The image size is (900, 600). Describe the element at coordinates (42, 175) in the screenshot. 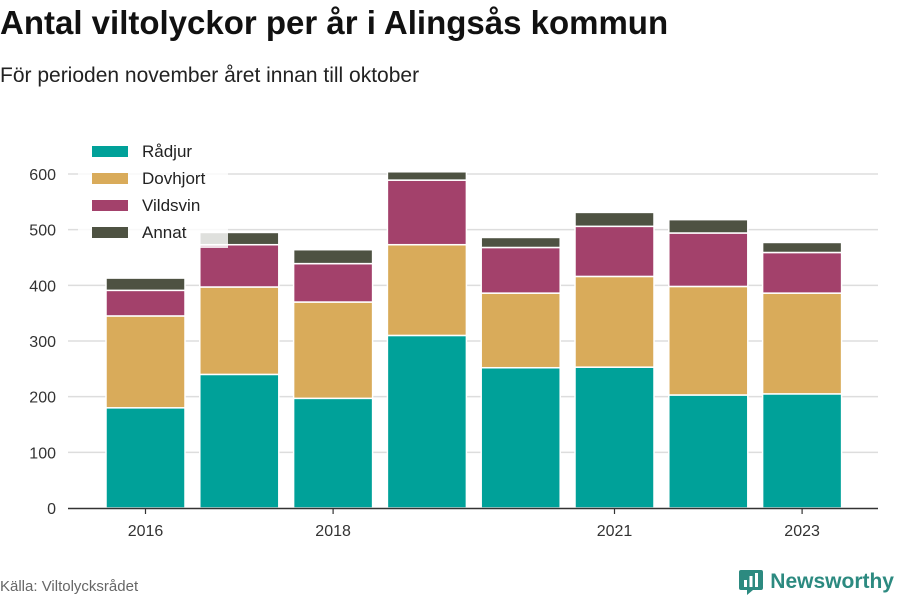

I see `y-tick-label: 600` at that location.